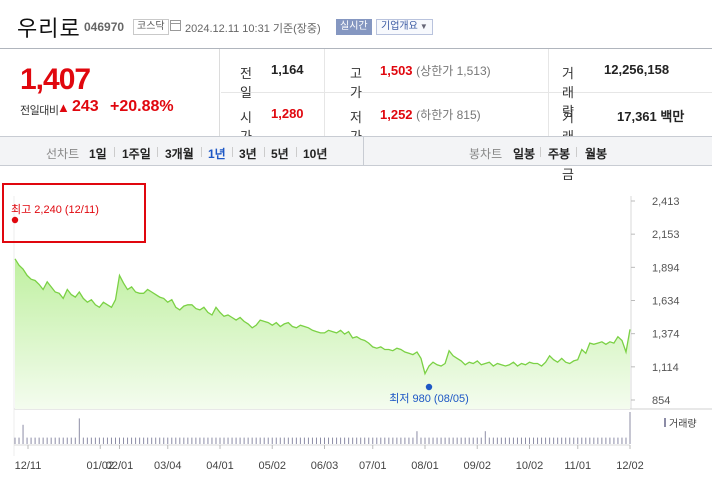  What do you see at coordinates (55, 79) in the screenshot?
I see `current-price: 1,407` at bounding box center [55, 79].